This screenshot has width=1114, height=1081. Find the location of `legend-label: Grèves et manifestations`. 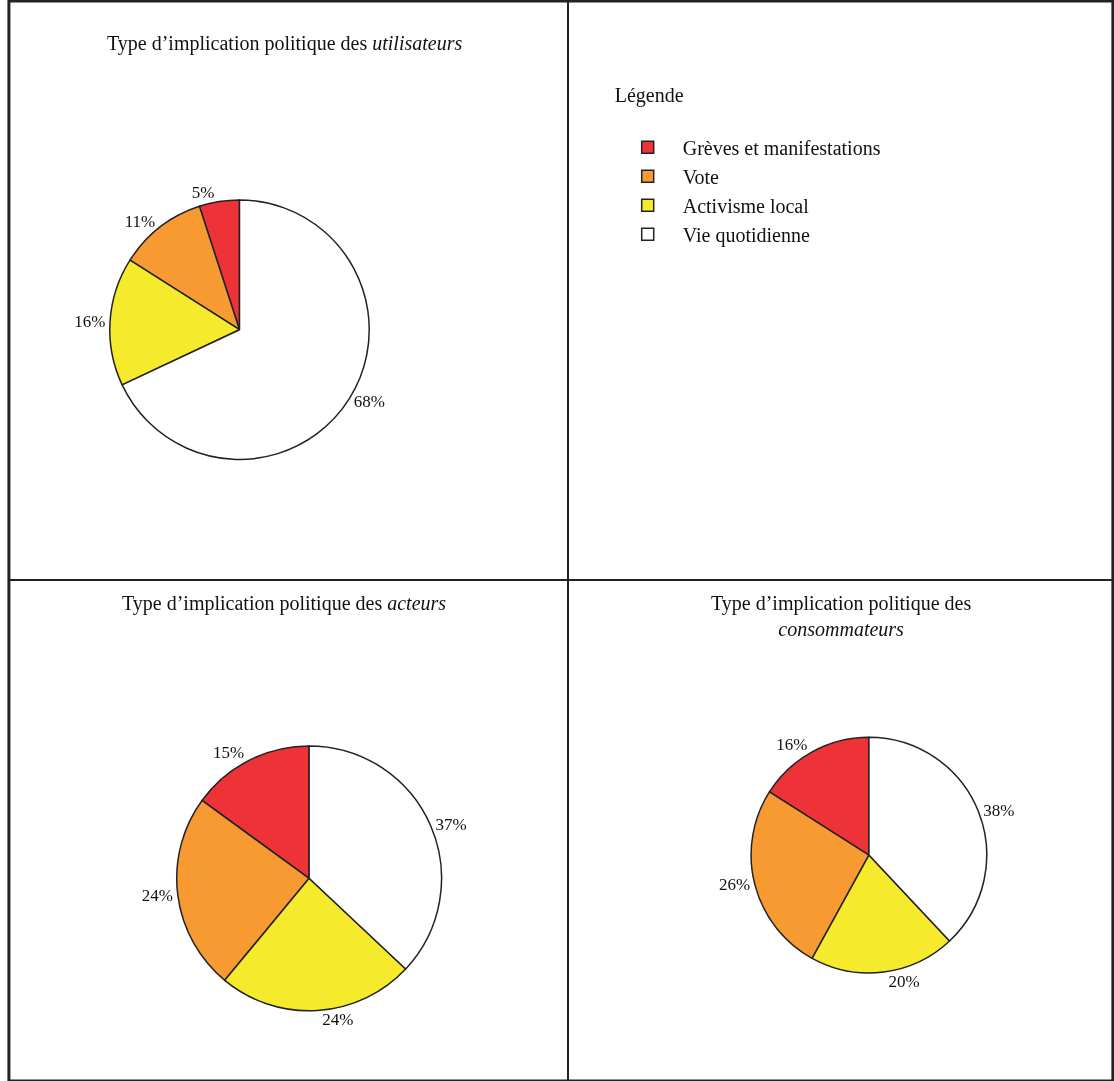

legend-label: Grèves et manifestations is located at coordinates (781, 147).